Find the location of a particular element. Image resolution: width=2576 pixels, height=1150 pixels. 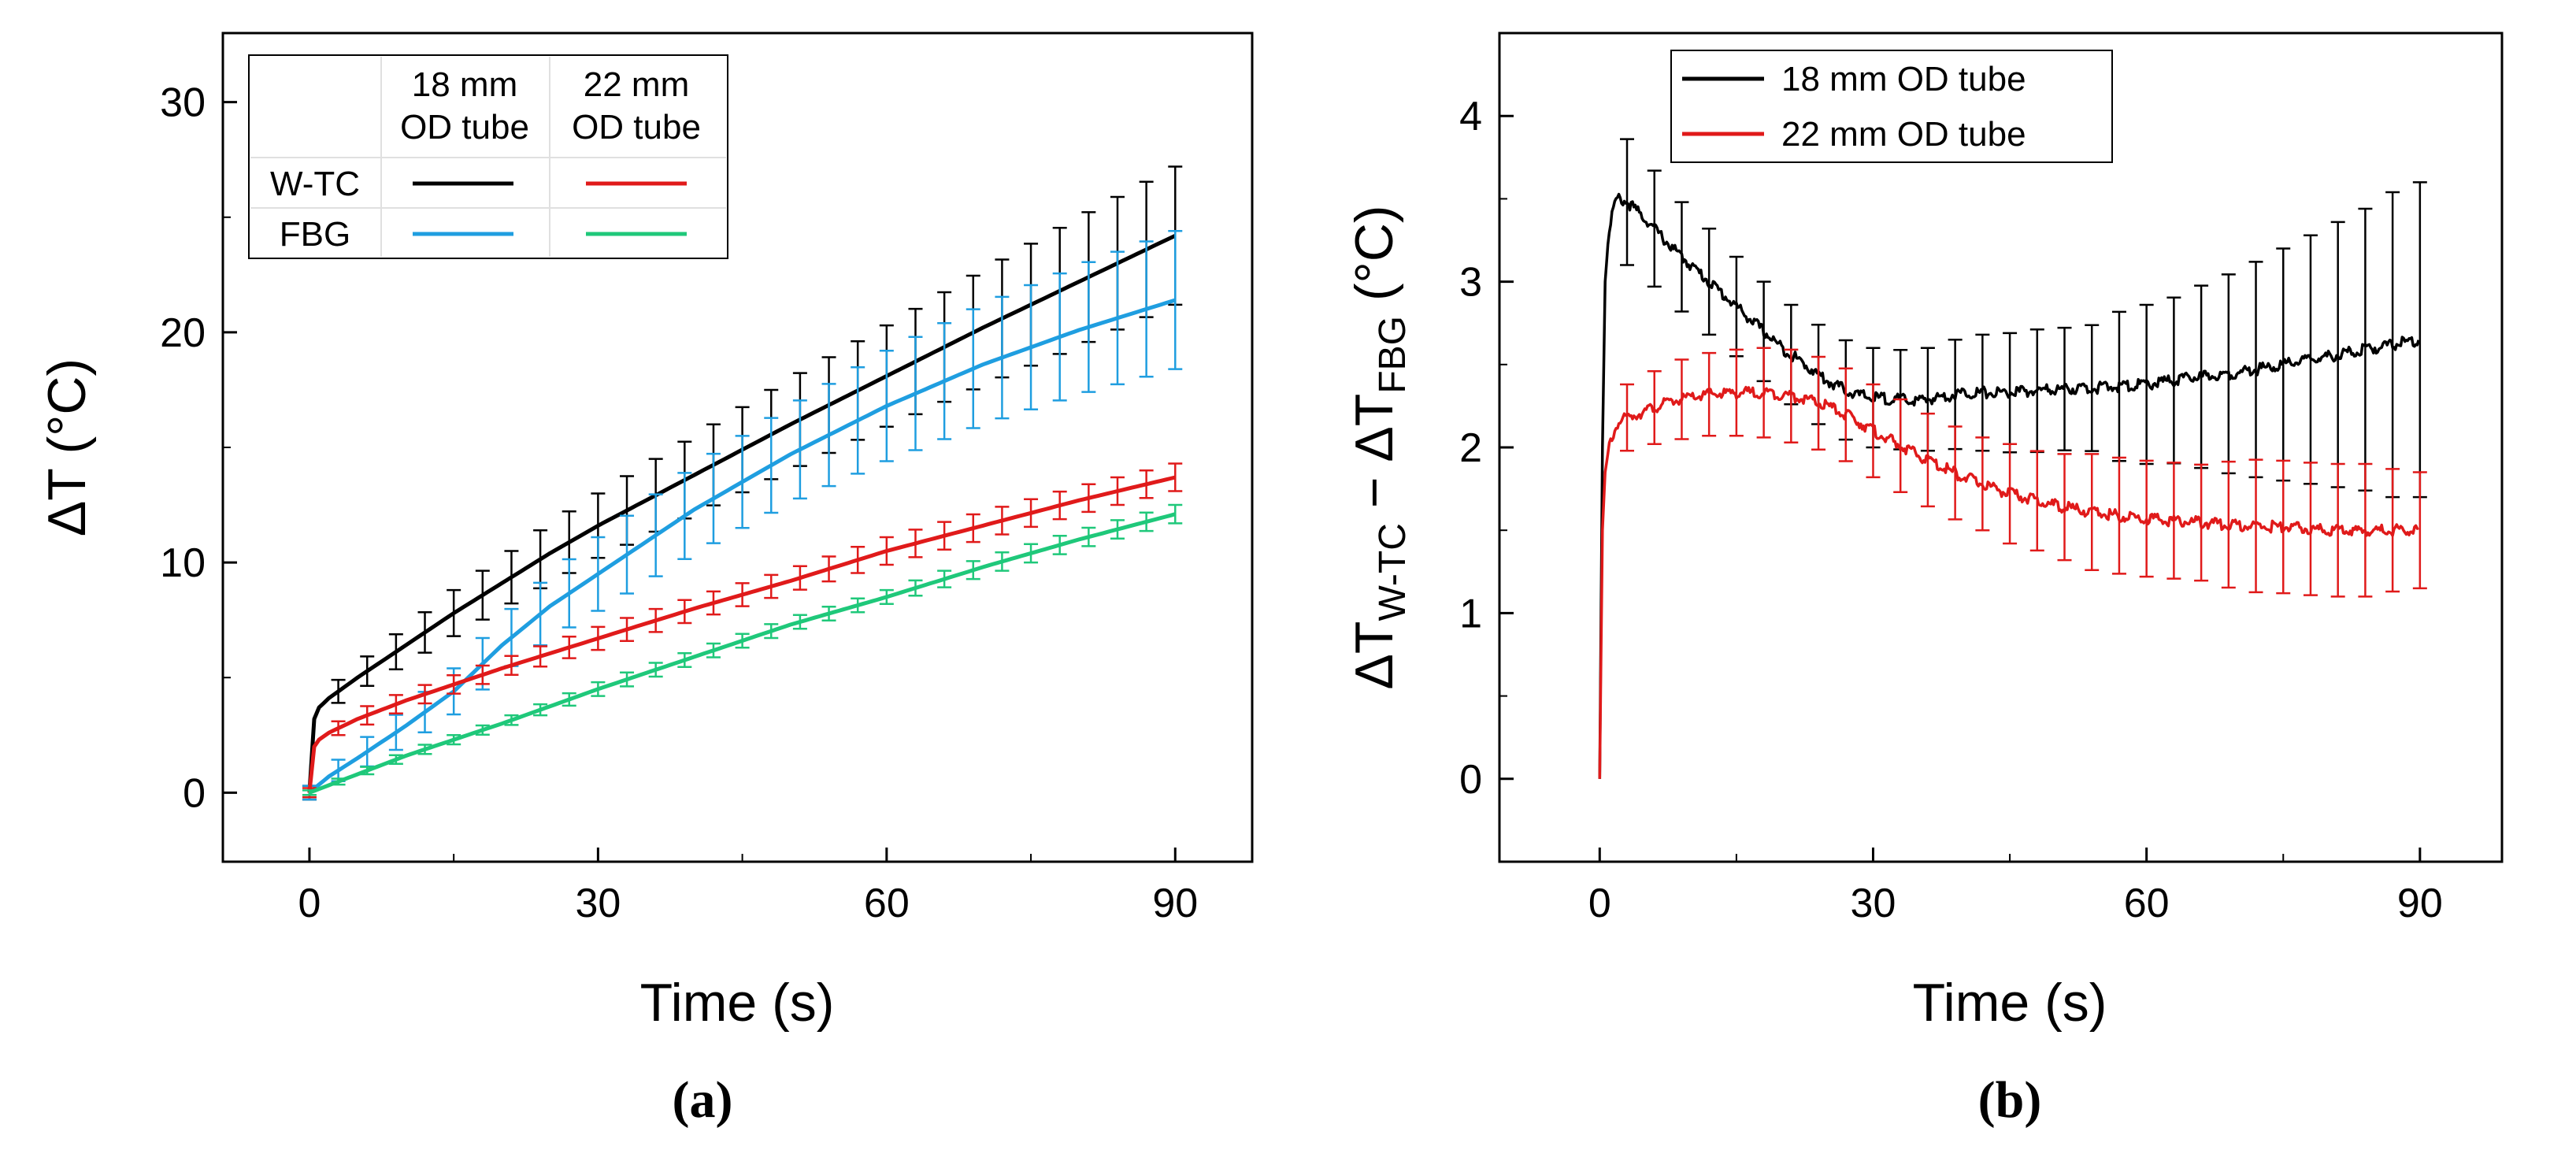

x-axis-label-b: Time (s) is located at coordinates (2010, 1003).